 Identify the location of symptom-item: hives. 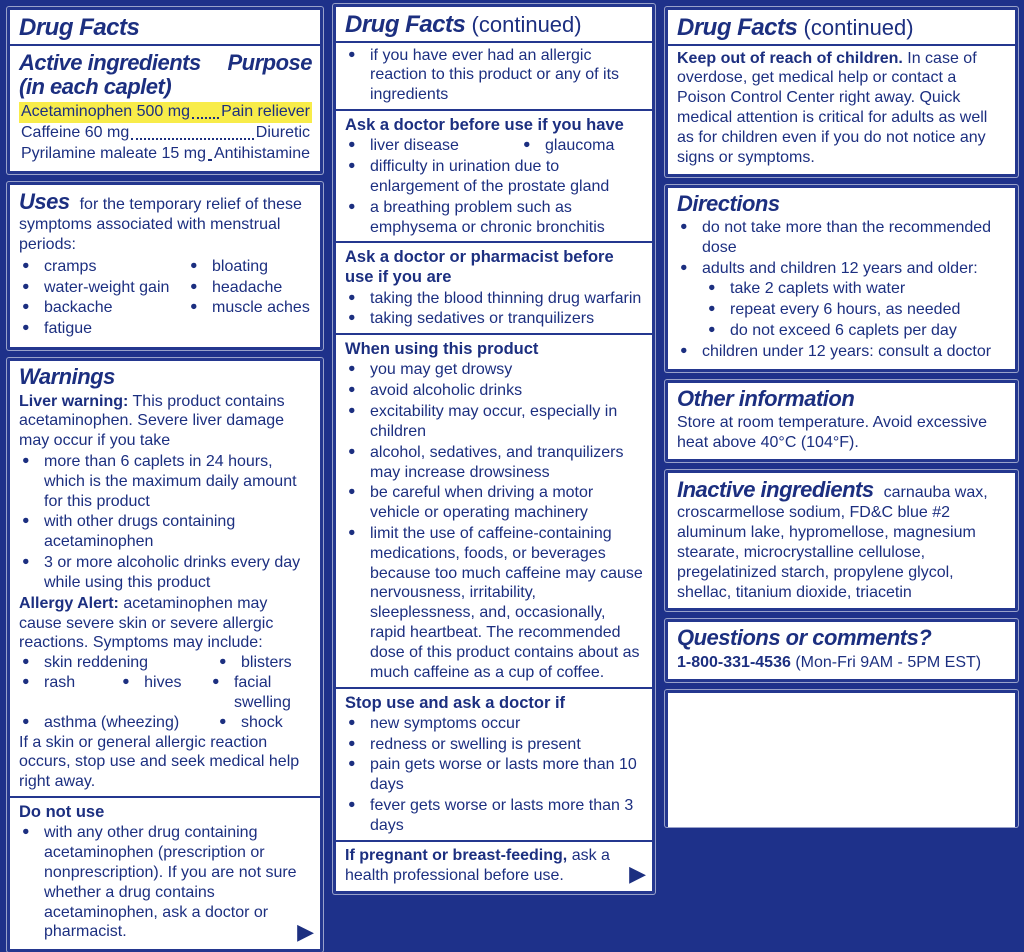
(164, 693).